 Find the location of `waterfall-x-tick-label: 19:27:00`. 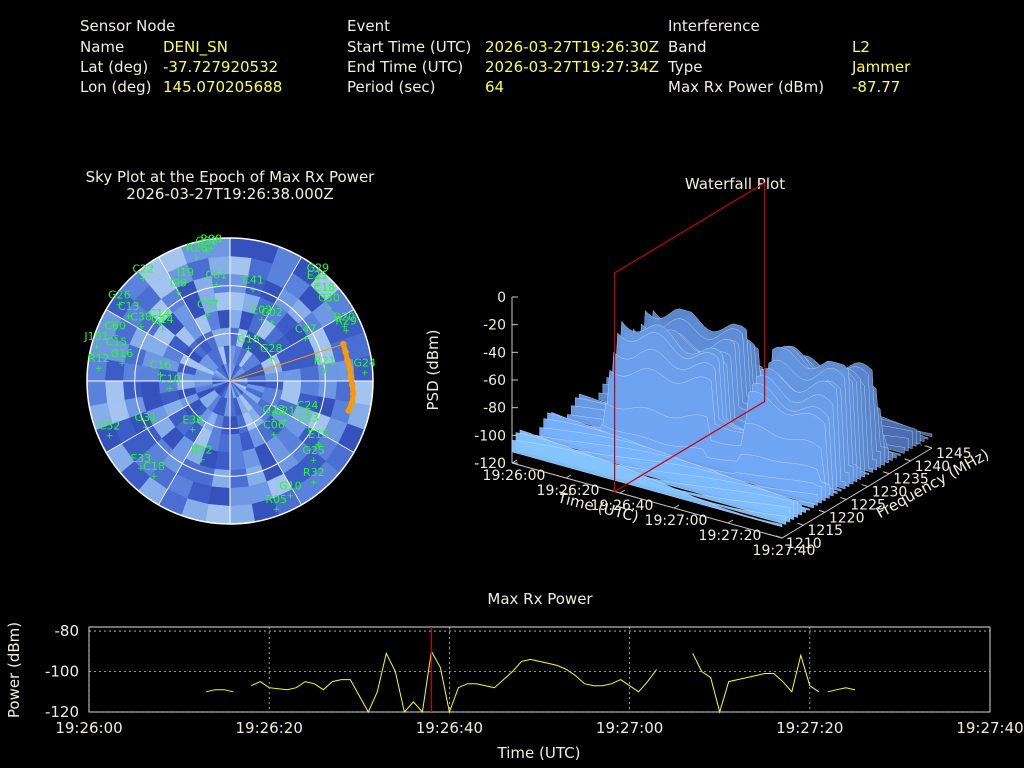

waterfall-x-tick-label: 19:27:00 is located at coordinates (676, 521).